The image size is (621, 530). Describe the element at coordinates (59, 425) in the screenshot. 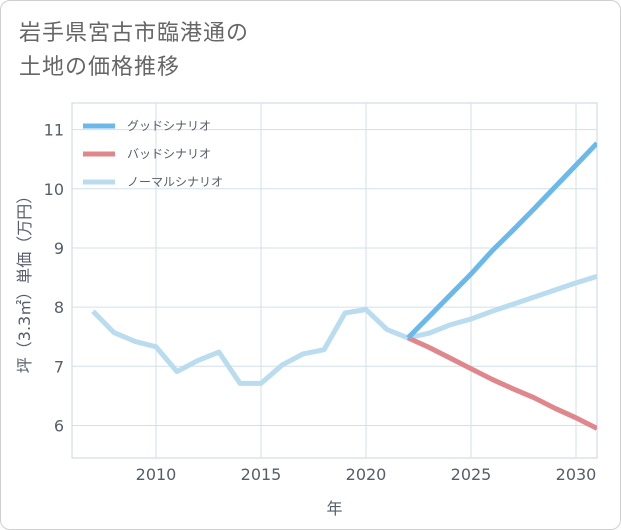

I see `y-tick-label: 6` at that location.